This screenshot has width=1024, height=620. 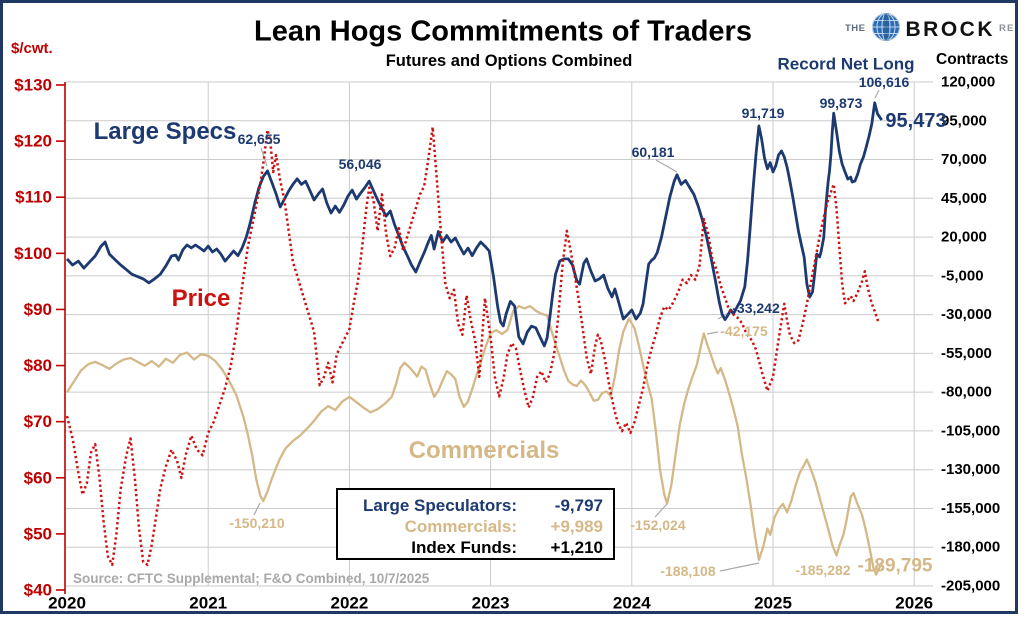 I want to click on peak-99873: 99,873, so click(x=841, y=103).